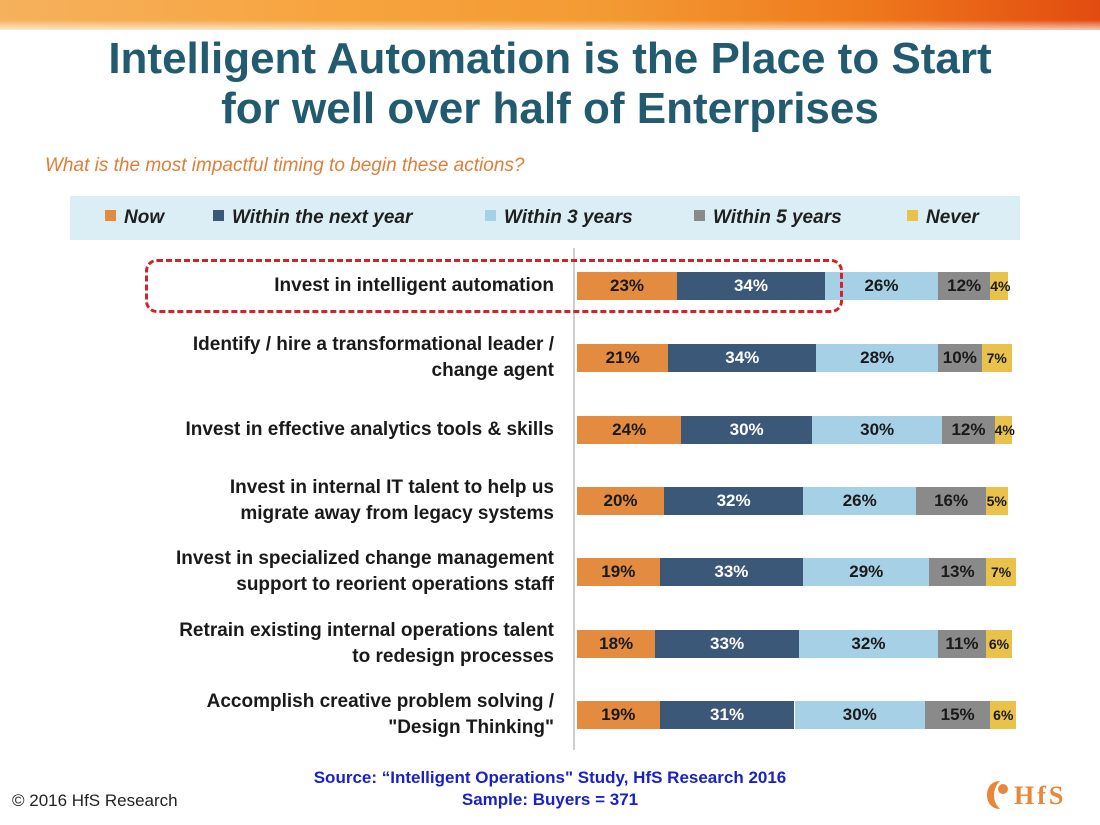 The height and width of the screenshot is (825, 1100). I want to click on data-label: 24%, so click(629, 429).